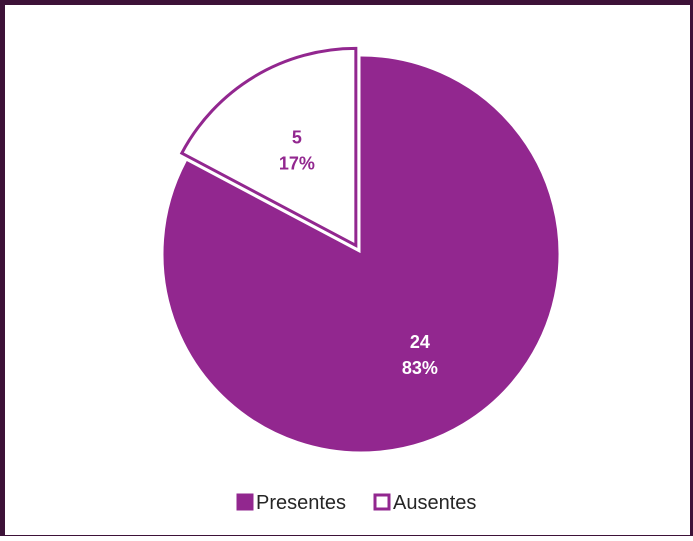 This screenshot has height=541, width=693. I want to click on data-label-value-ausentes: 5, so click(297, 138).